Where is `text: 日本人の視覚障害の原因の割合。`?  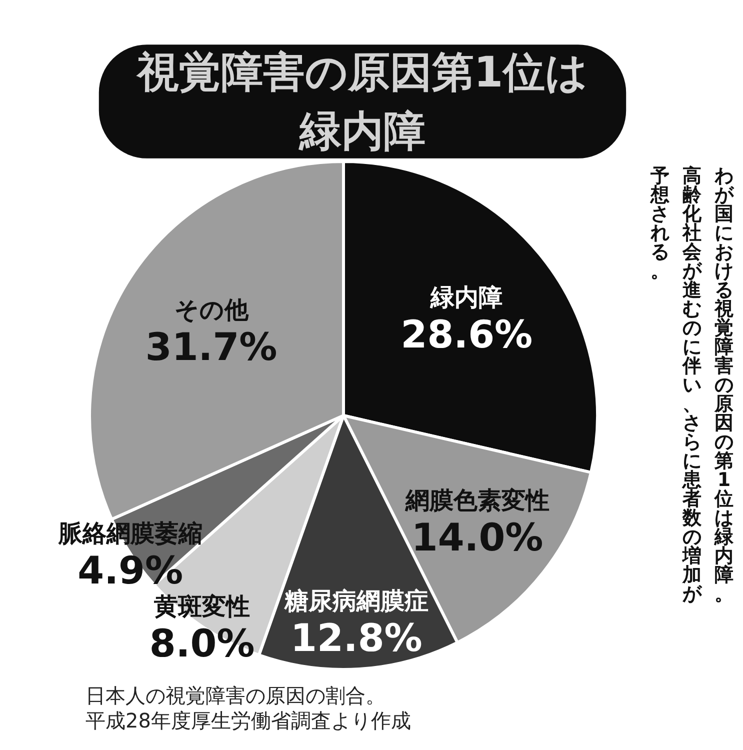
text: 日本人の視覚障害の原因の割合。 is located at coordinates (236, 696).